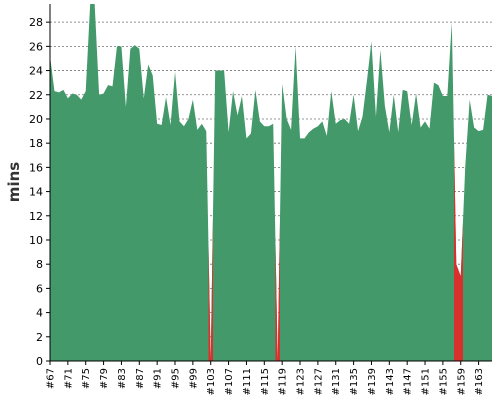 This screenshot has width=500, height=400. Describe the element at coordinates (14, 182) in the screenshot. I see `y-axis-title: mins` at that location.